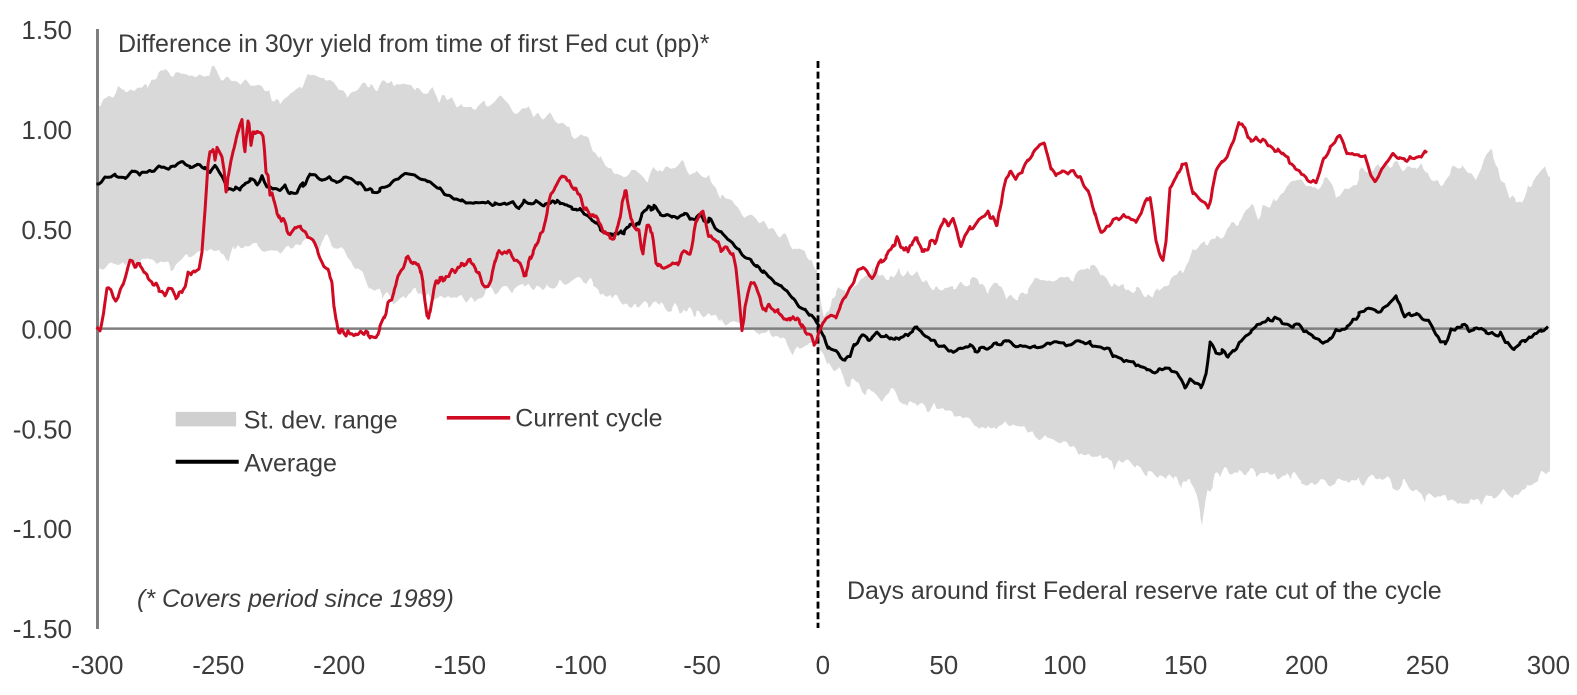  I want to click on svg-text: -150, so click(460, 665).